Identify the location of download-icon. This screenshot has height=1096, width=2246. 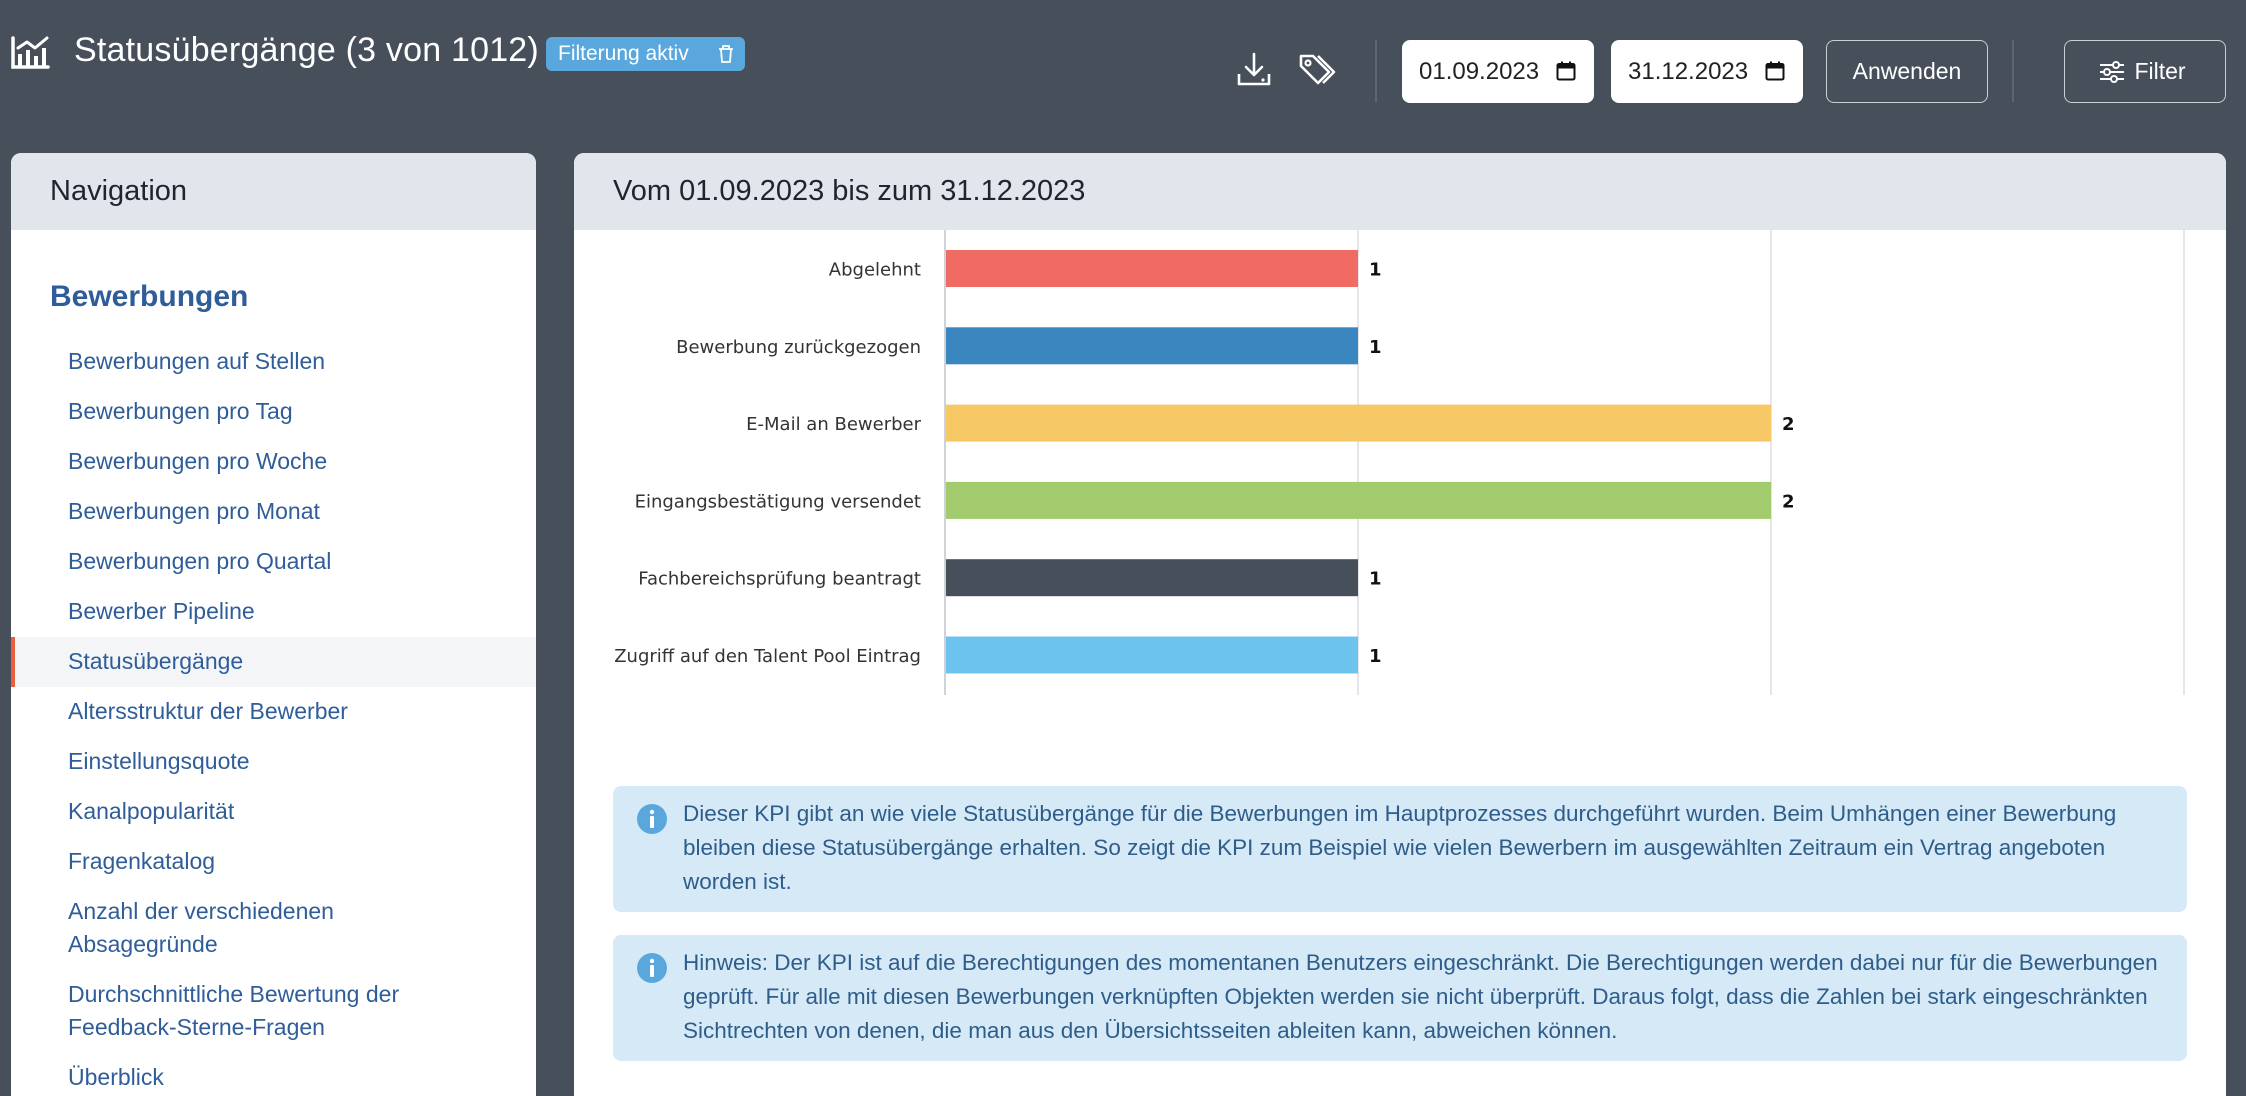
(1254, 70).